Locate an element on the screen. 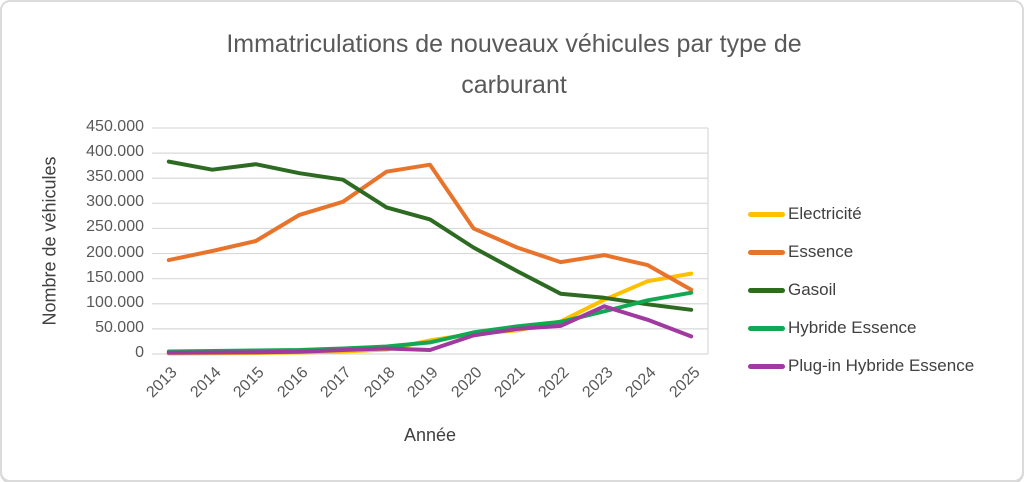 This screenshot has height=482, width=1024. legend-item-gasoil: Gasoil is located at coordinates (861, 290).